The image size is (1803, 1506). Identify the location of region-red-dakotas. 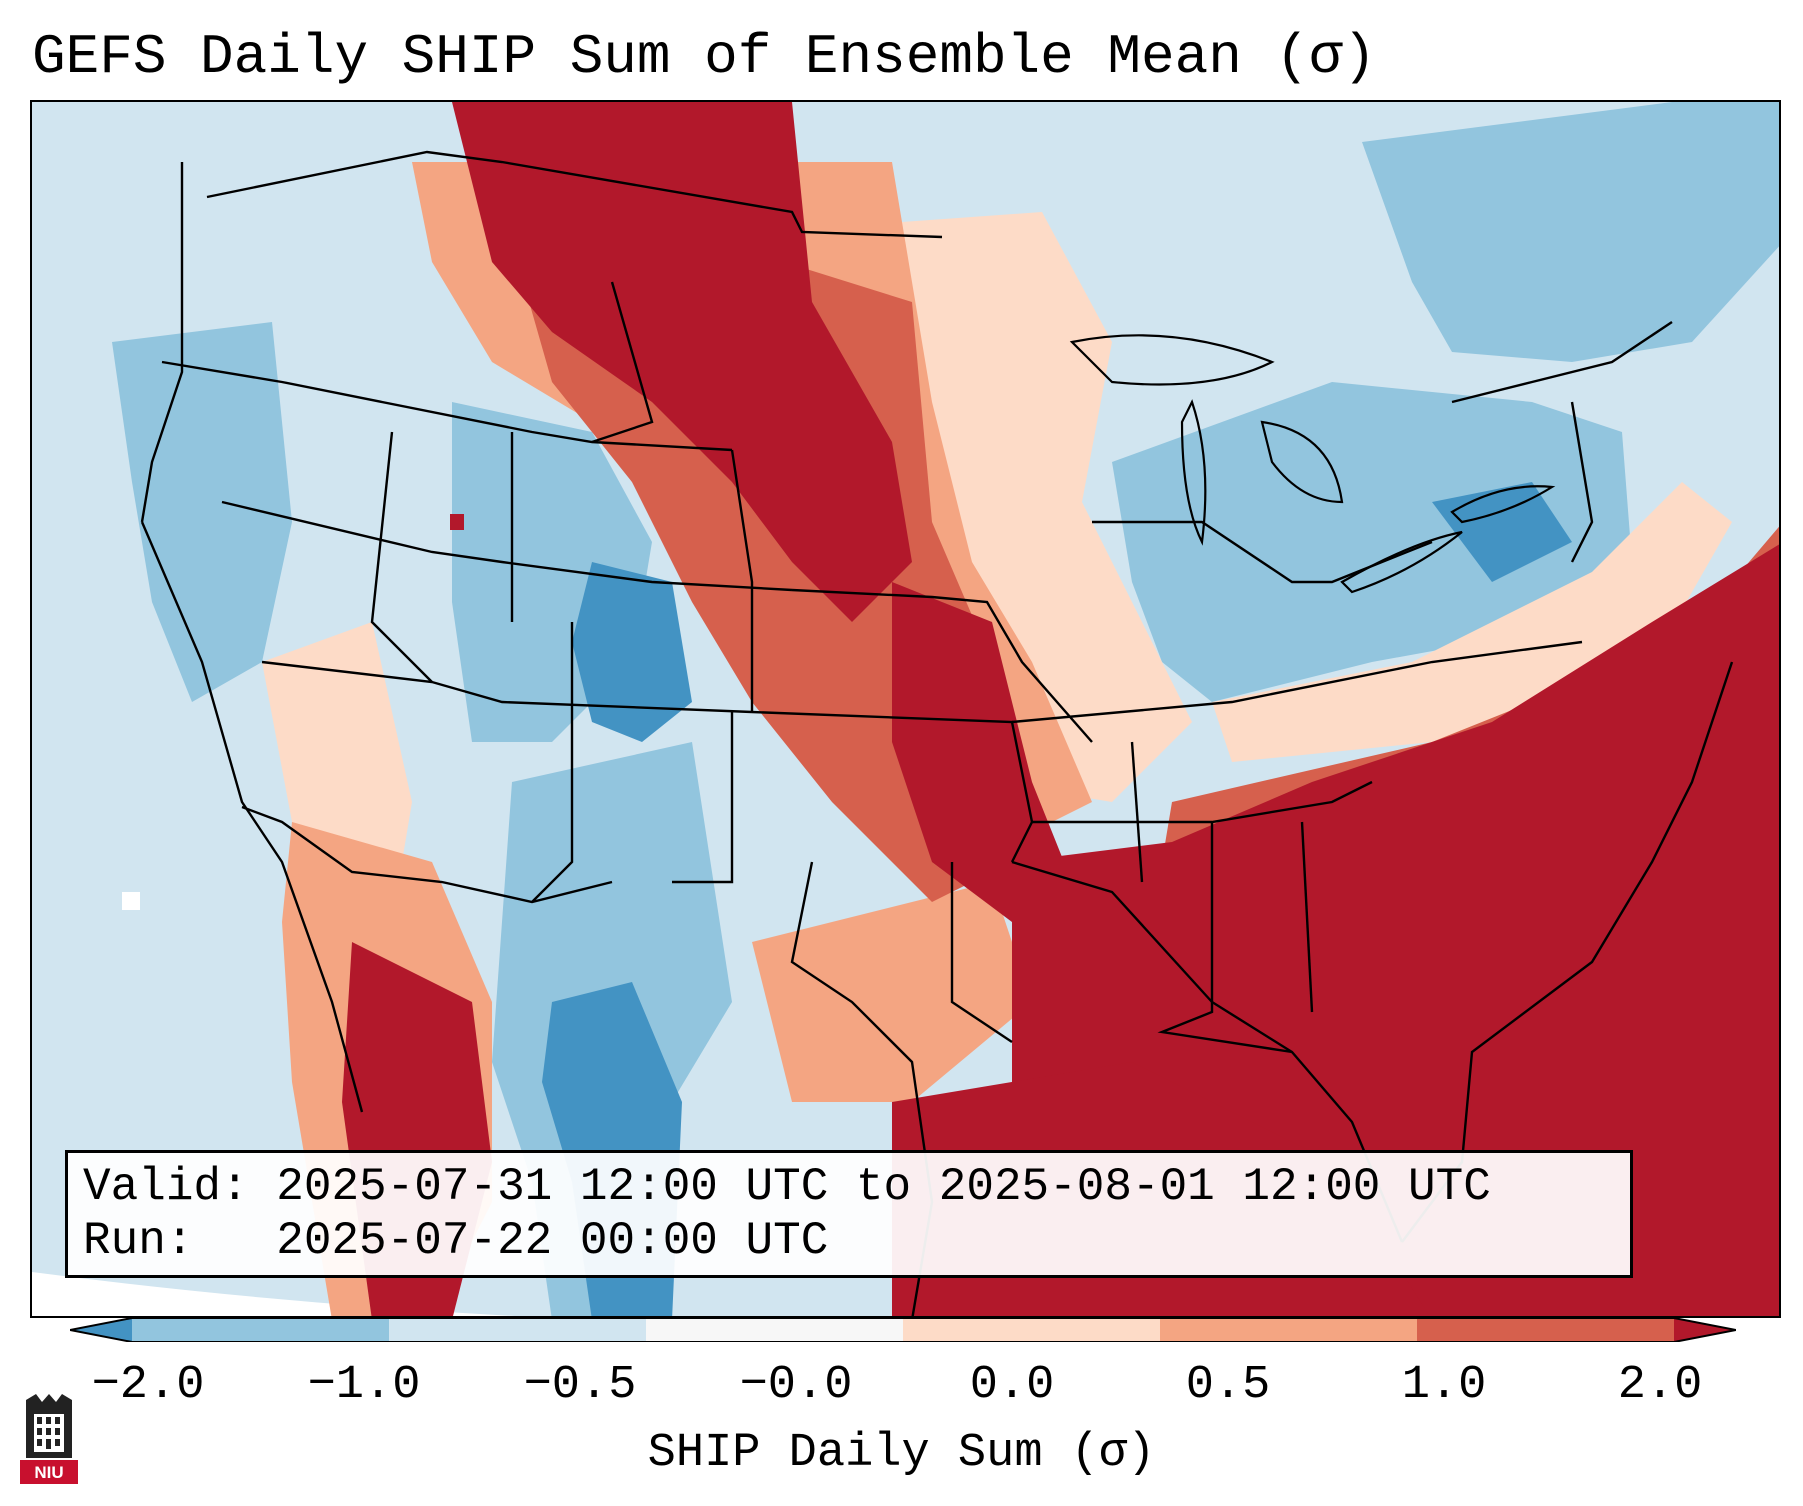
(762, 572).